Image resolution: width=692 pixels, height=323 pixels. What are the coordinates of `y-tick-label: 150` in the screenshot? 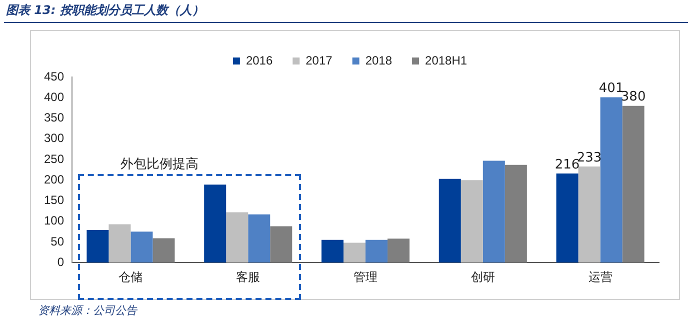 It's located at (54, 200).